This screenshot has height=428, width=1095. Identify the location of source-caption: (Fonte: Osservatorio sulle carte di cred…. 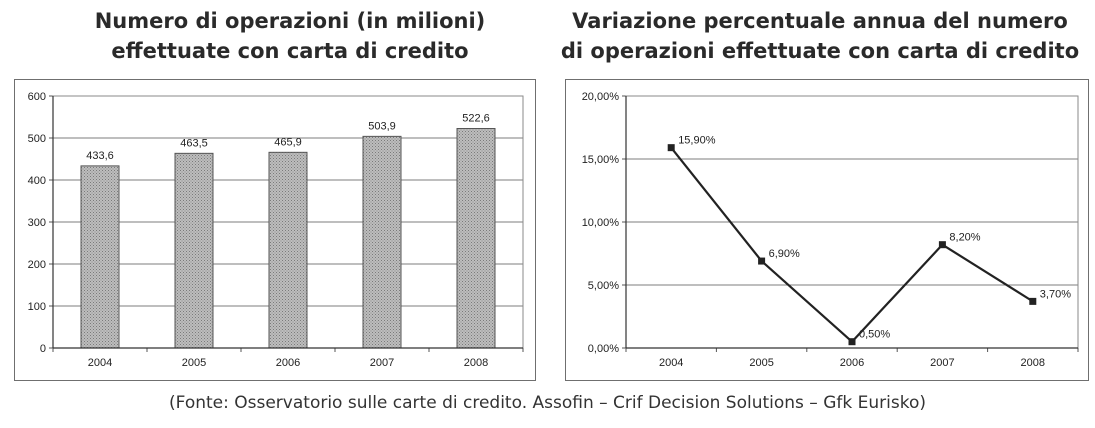
(547, 403).